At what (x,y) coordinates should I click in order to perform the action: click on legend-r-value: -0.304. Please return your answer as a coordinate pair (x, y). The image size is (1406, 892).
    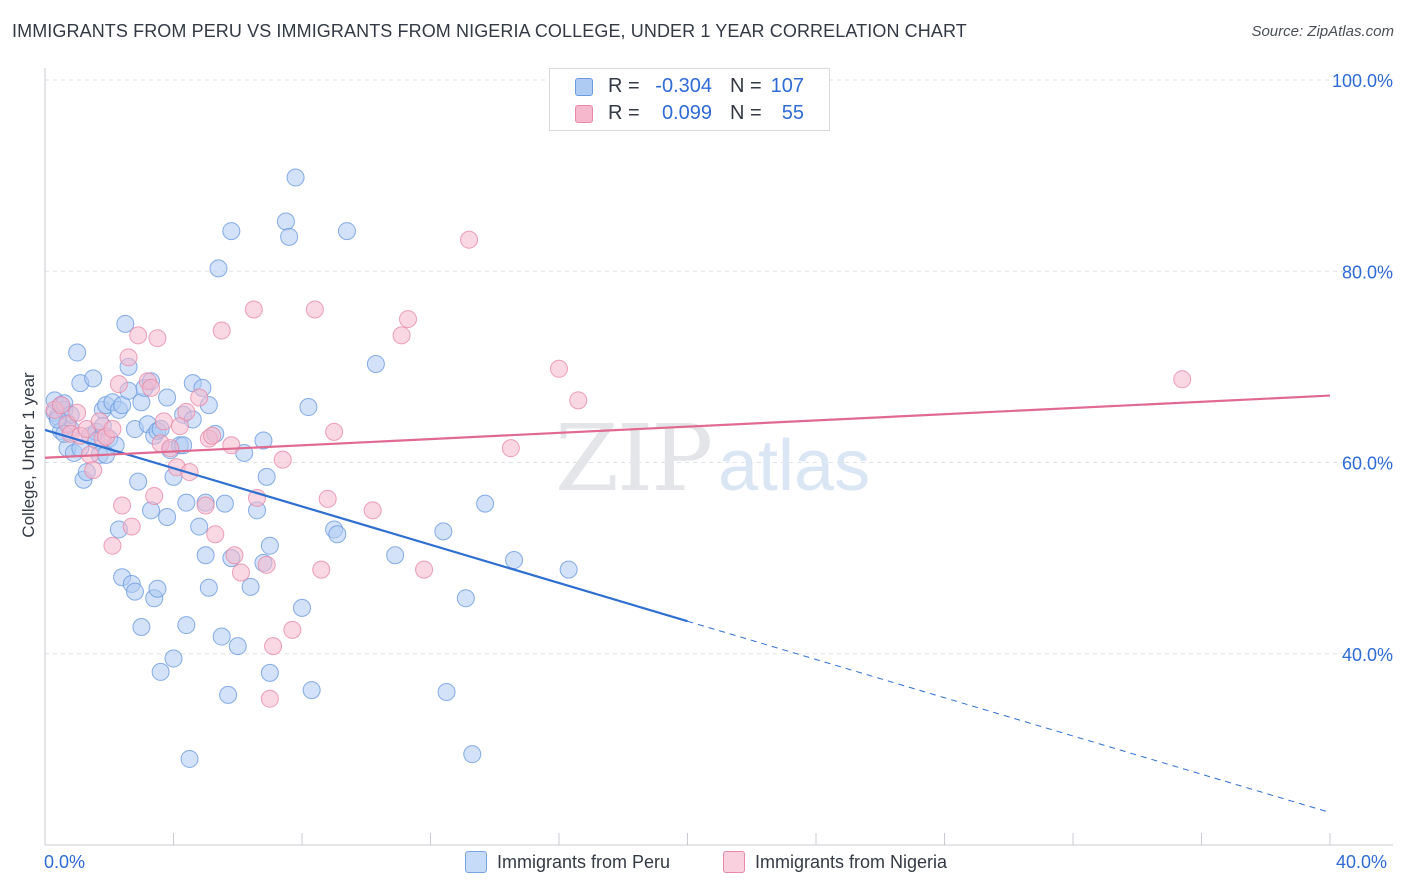
    Looking at the image, I should click on (683, 86).